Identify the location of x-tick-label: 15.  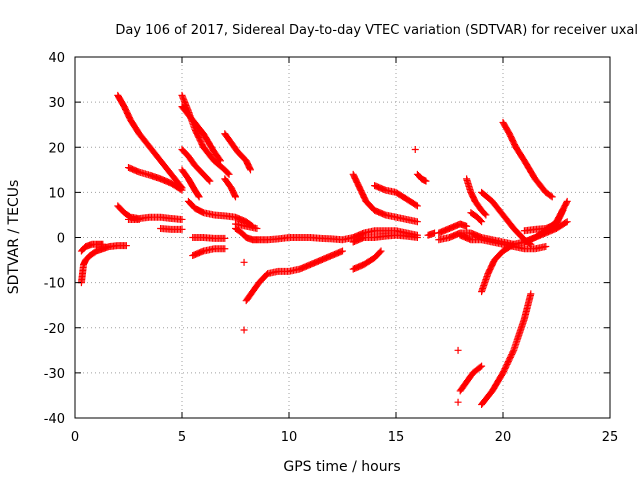
(396, 437).